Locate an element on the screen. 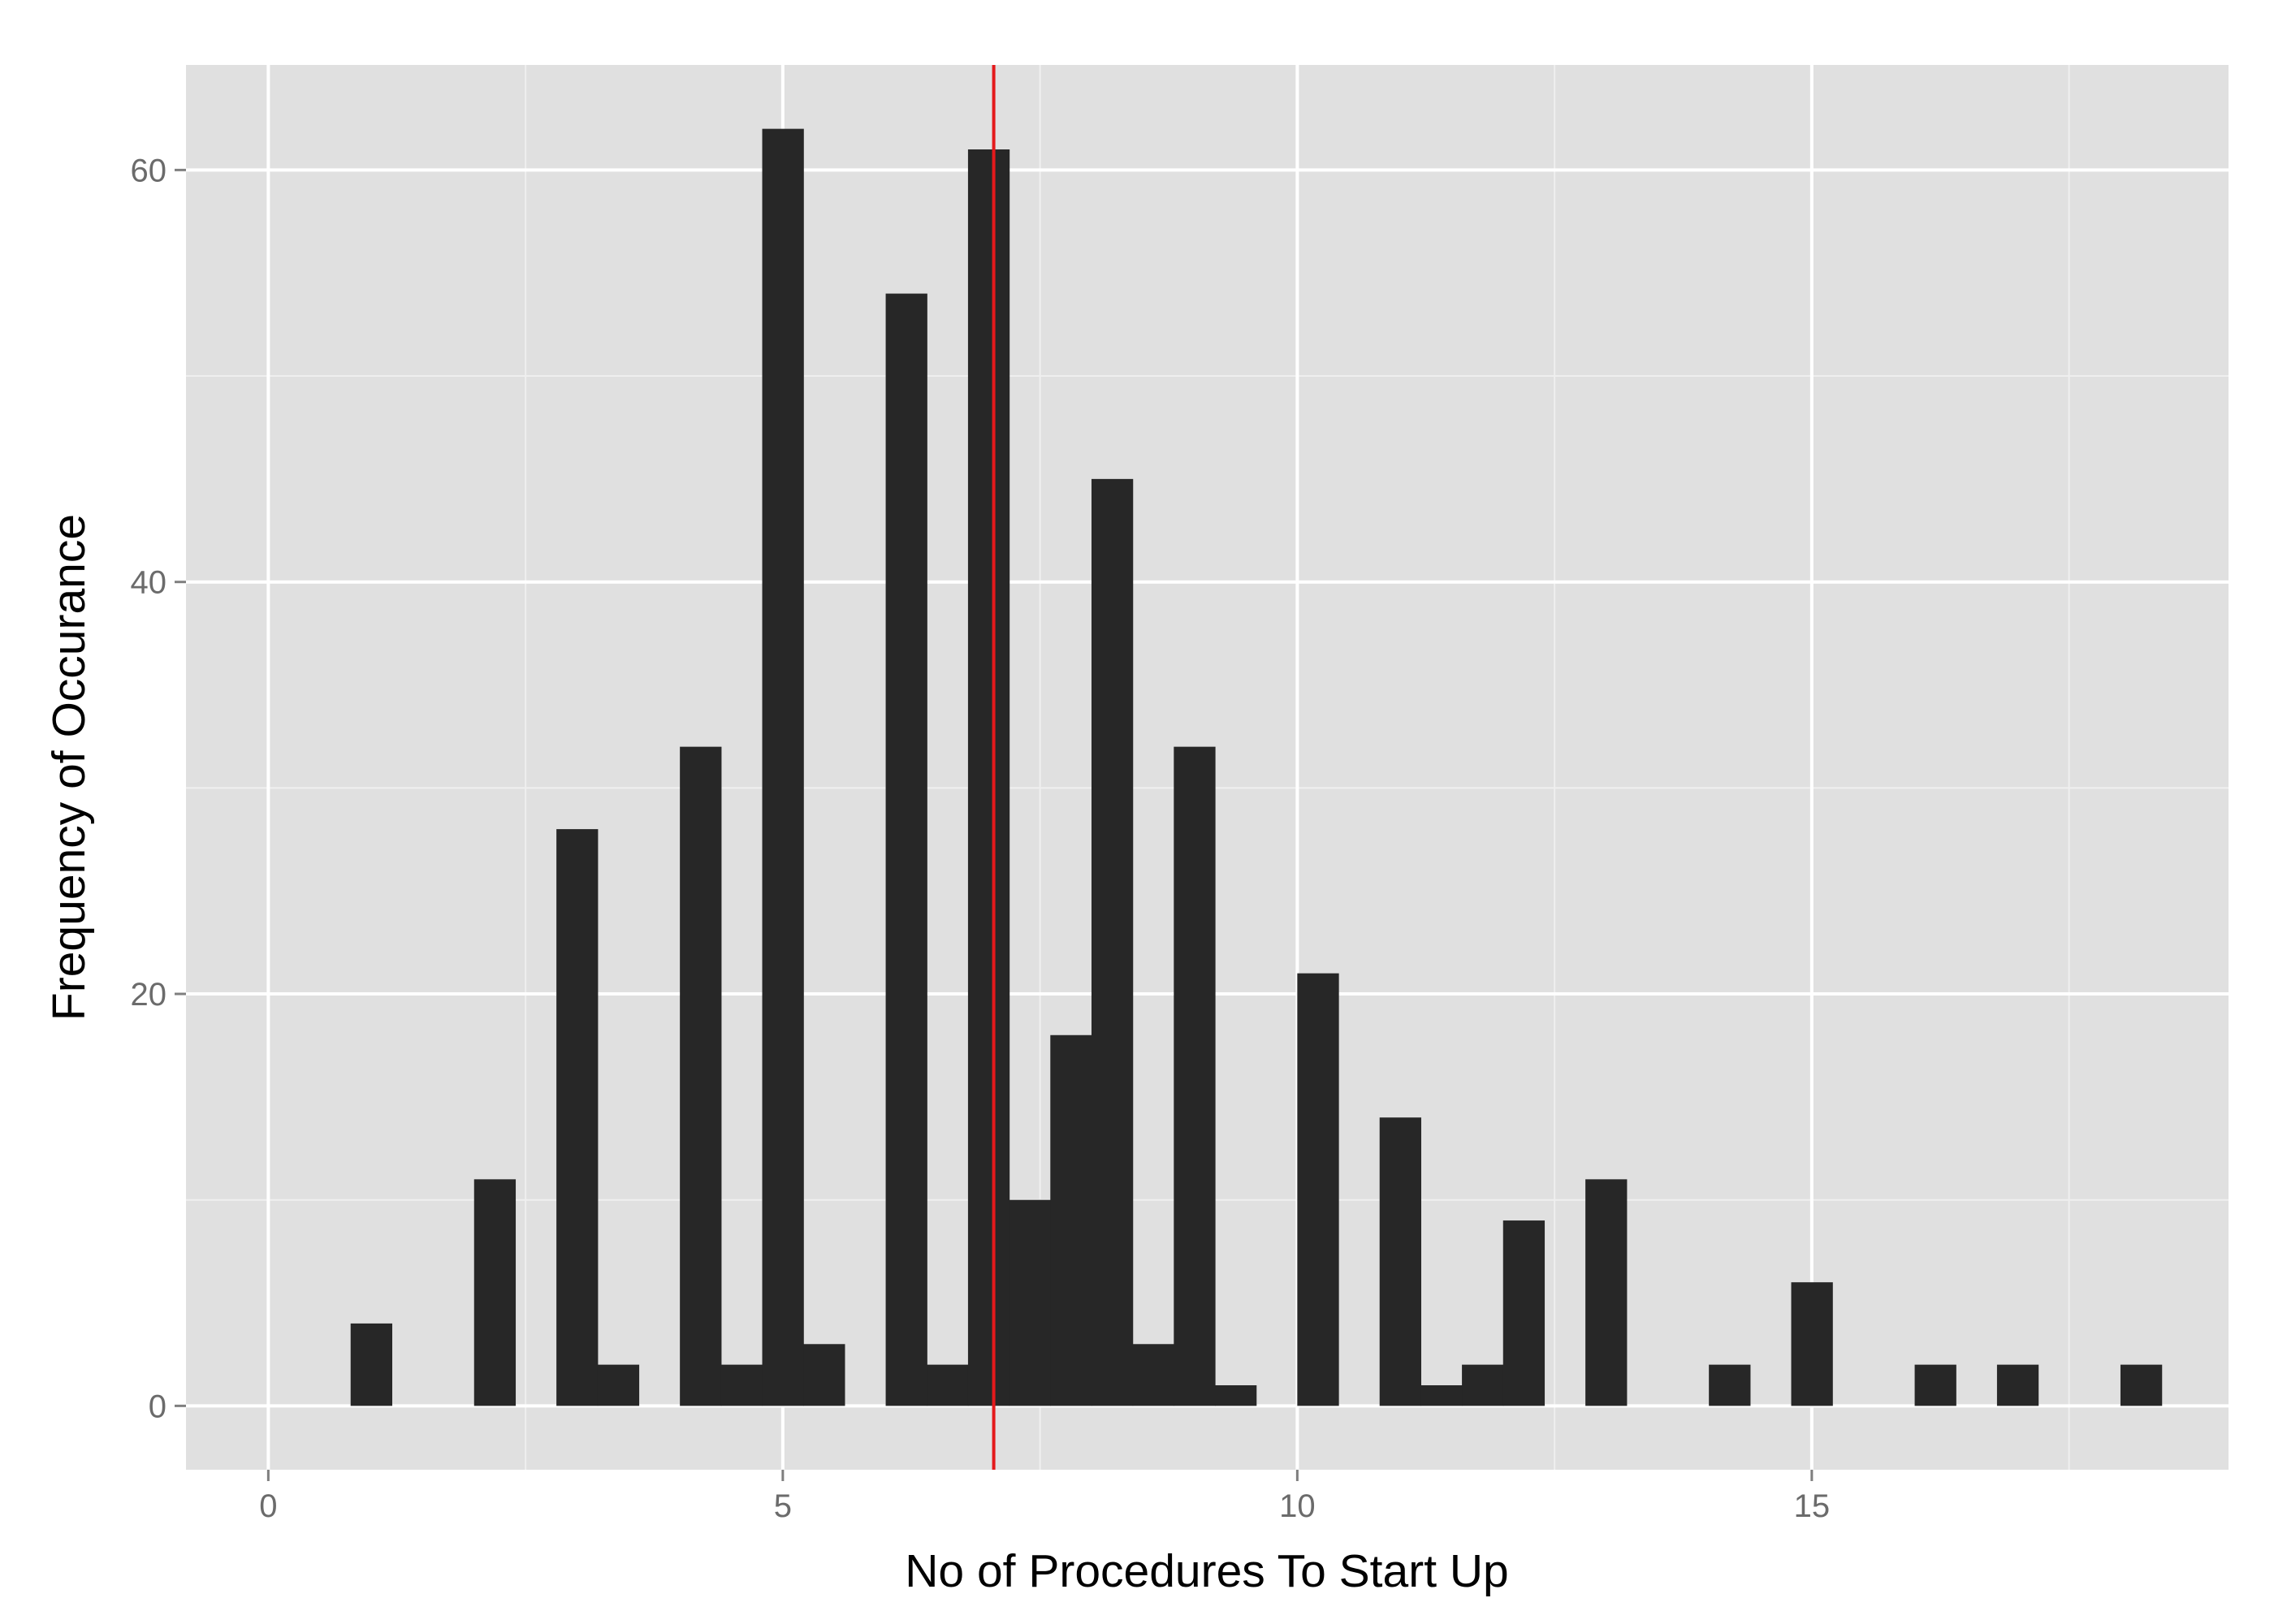 This screenshot has height=1624, width=2274. x-axis: 0 5 10 15 is located at coordinates (1044, 1497).